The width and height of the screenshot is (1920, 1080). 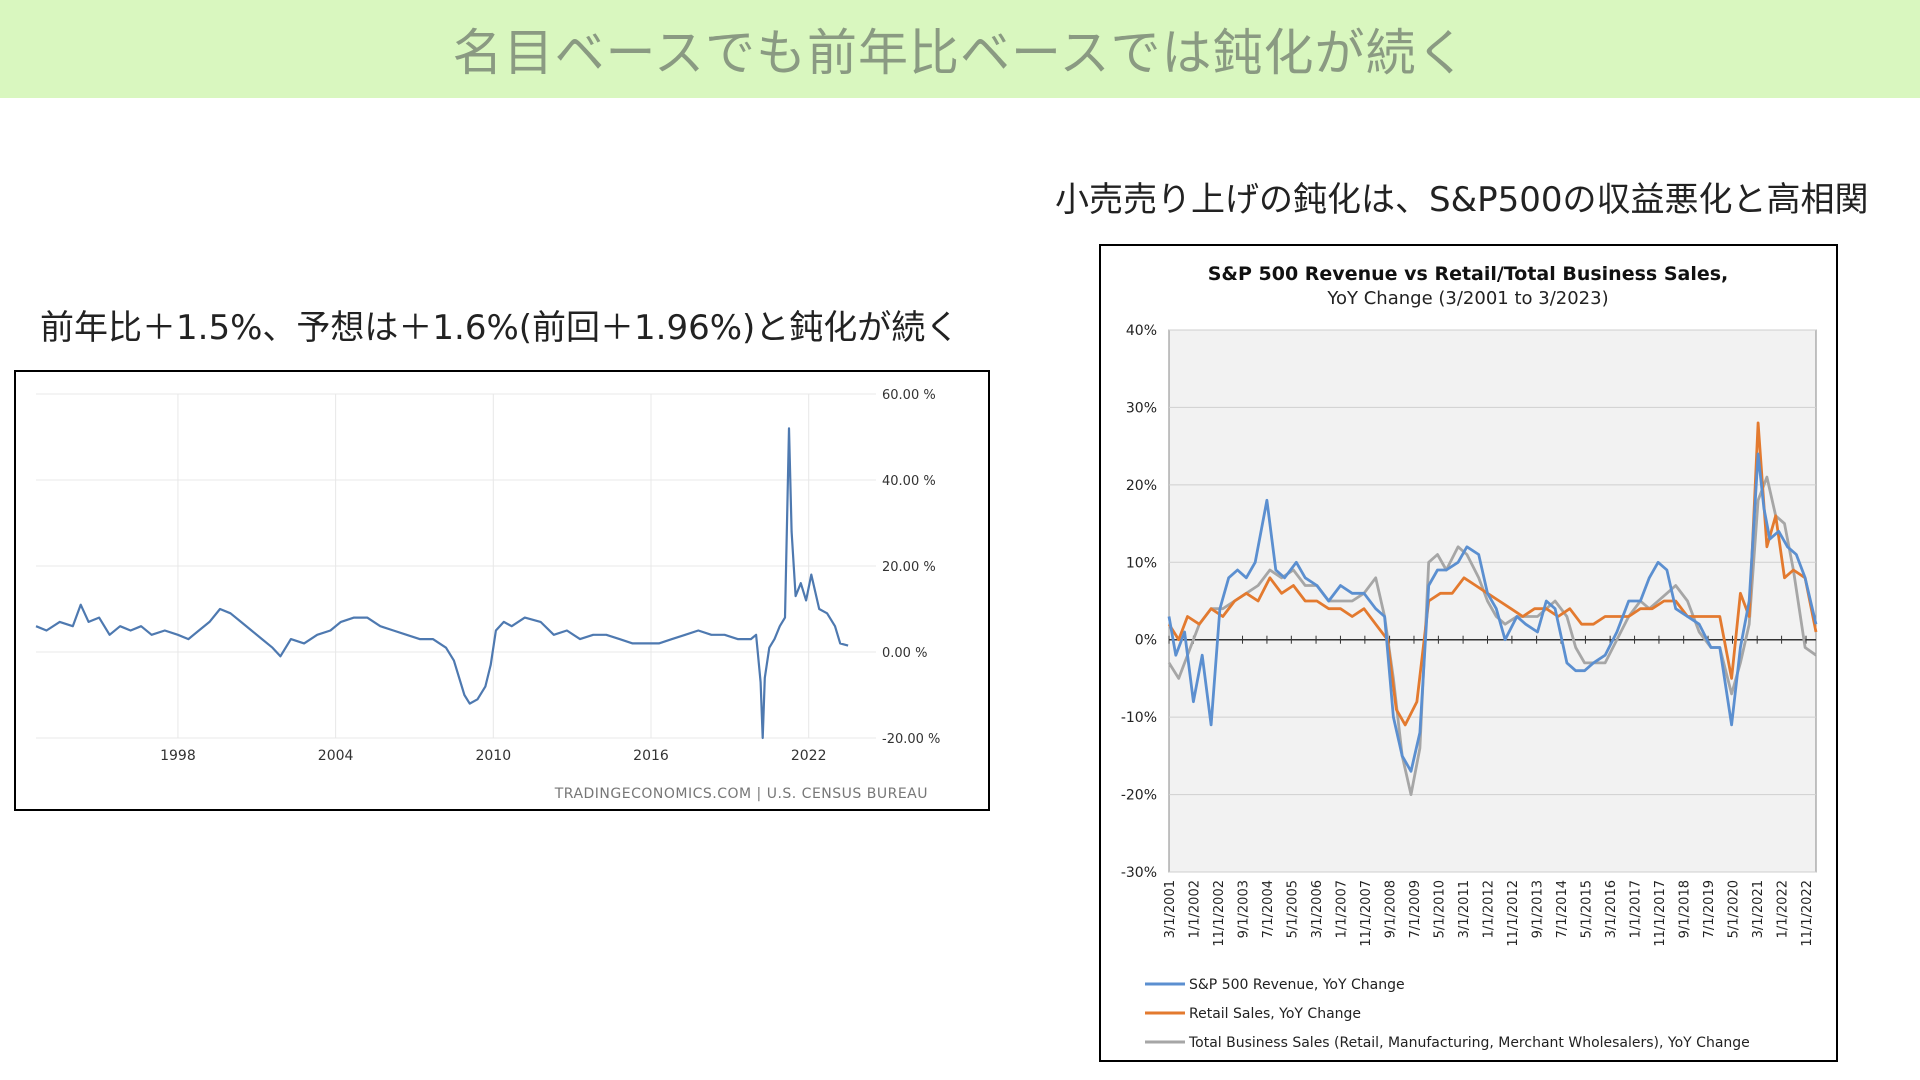 I want to click on x-tick-label: 1/1/2012, so click(x=1489, y=909).